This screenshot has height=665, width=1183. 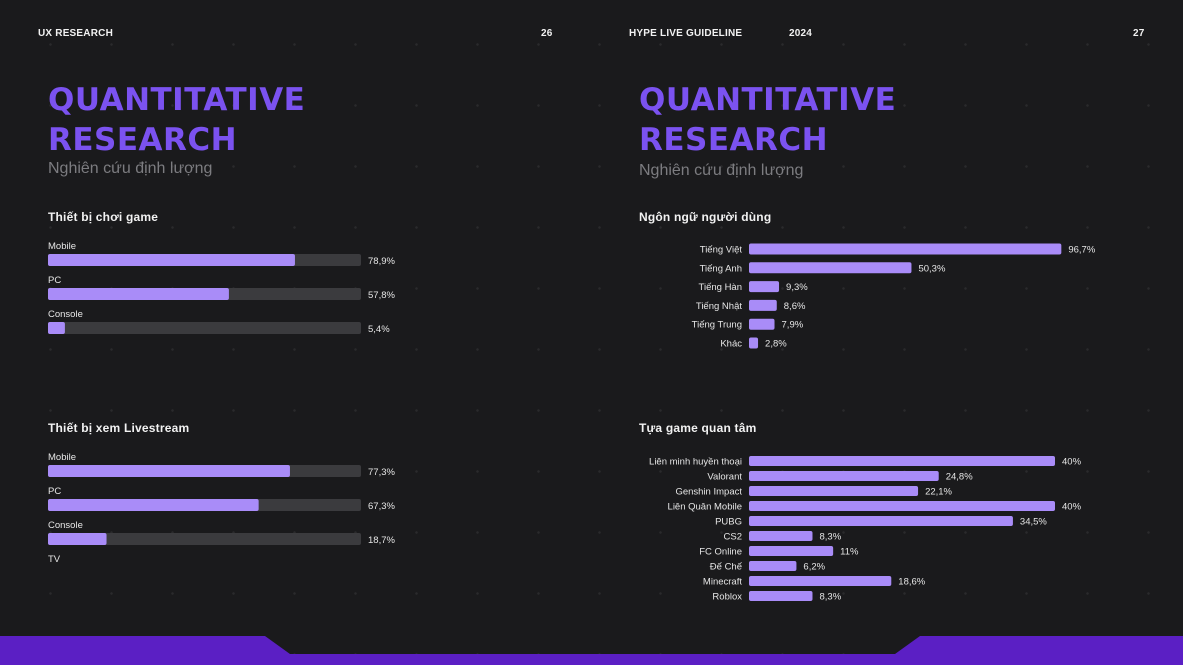 What do you see at coordinates (768, 100) in the screenshot?
I see `right-title-line1: QUANTITATIVE` at bounding box center [768, 100].